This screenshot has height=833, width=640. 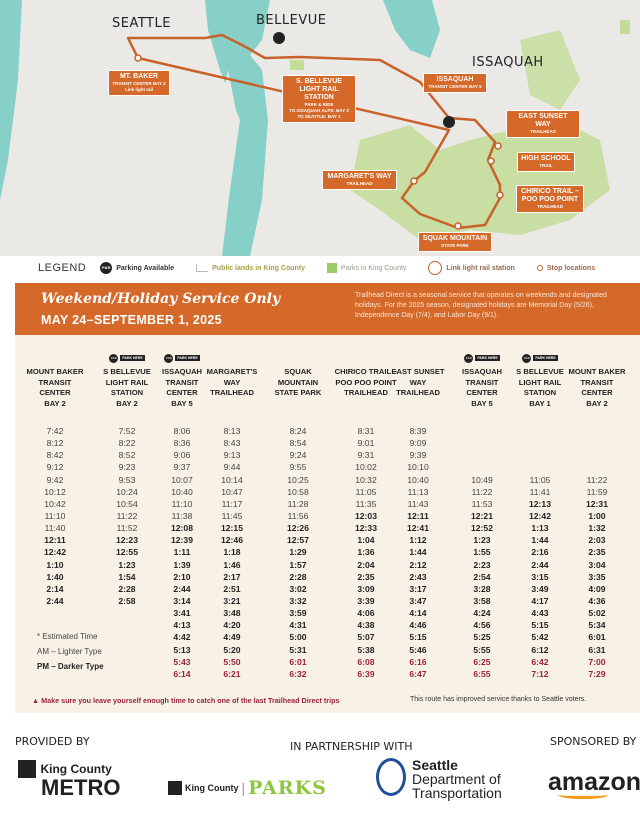 What do you see at coordinates (418, 649) in the screenshot?
I see `departure-time: 5:46` at bounding box center [418, 649].